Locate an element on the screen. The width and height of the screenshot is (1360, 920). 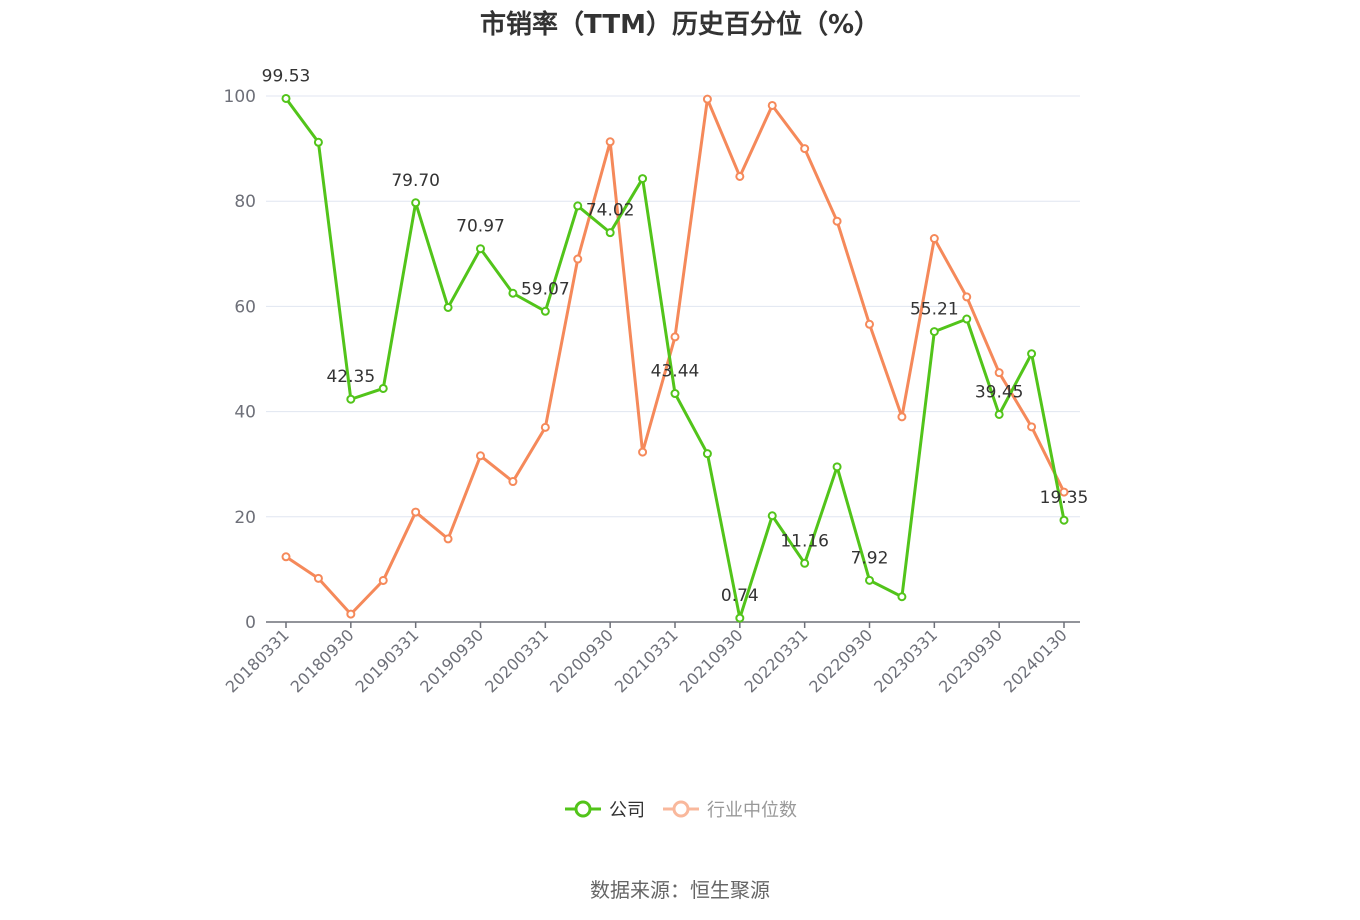
data-label: 99.53 is located at coordinates (286, 76).